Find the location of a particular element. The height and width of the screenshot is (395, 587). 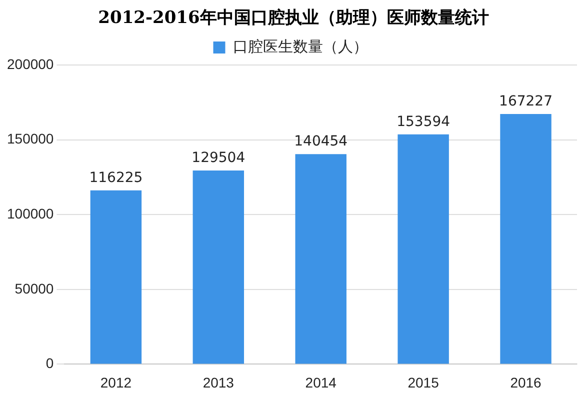

data-label: 116225 is located at coordinates (116, 178).